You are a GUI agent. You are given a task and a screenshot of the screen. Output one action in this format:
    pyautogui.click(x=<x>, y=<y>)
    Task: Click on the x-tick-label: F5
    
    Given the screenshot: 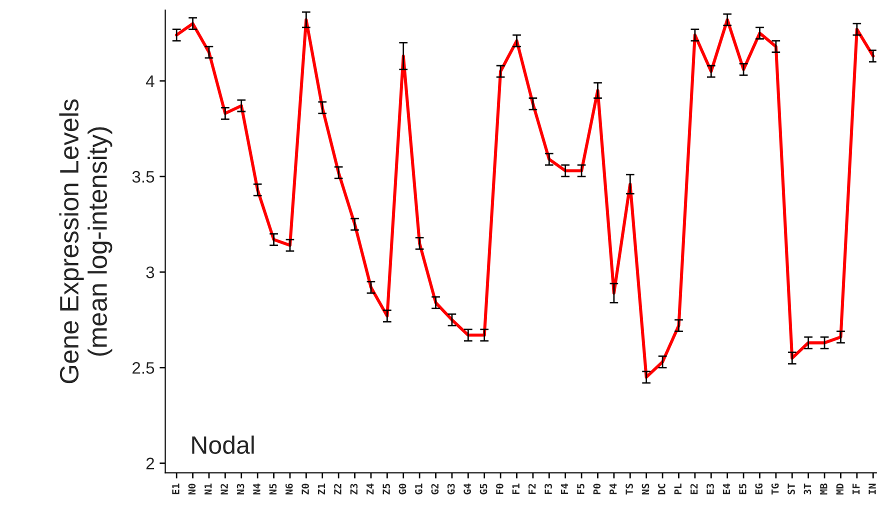 What is the action you would take?
    pyautogui.click(x=580, y=489)
    